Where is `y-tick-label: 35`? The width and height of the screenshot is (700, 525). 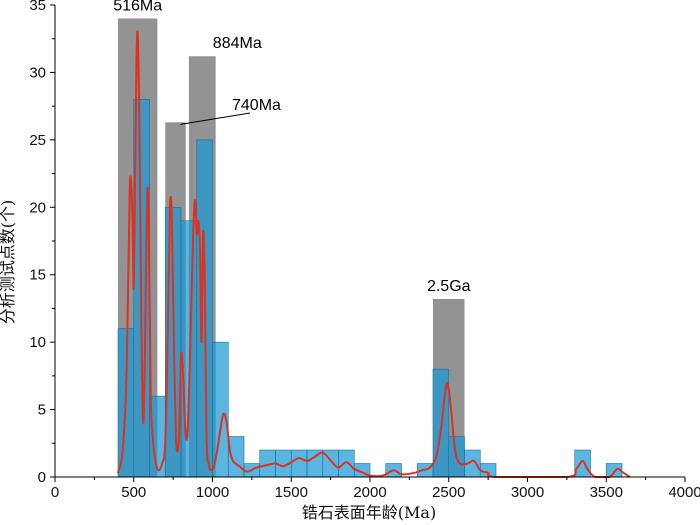 y-tick-label: 35 is located at coordinates (37, 7).